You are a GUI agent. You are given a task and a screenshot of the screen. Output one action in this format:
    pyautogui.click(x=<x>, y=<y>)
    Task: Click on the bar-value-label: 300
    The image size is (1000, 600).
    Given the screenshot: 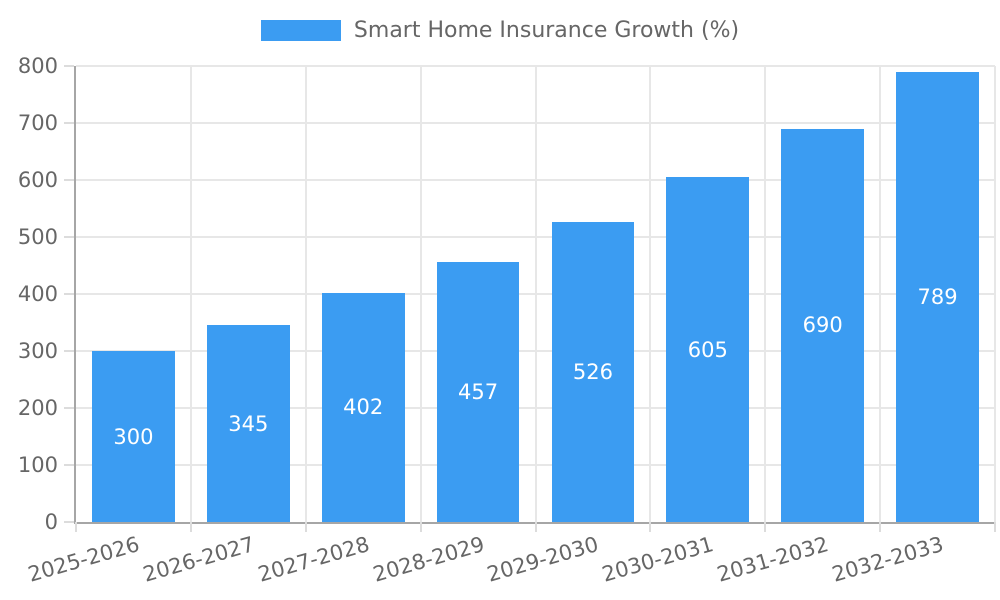 What is the action you would take?
    pyautogui.click(x=133, y=436)
    